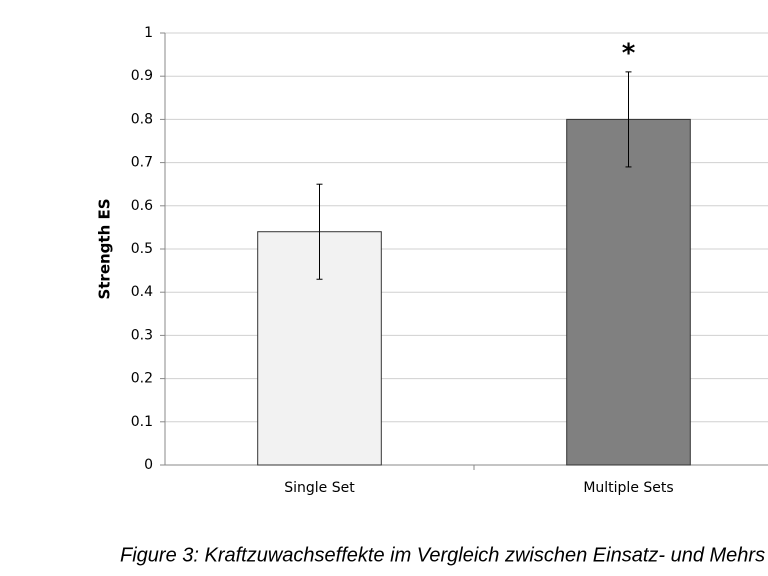 The width and height of the screenshot is (768, 576). Describe the element at coordinates (142, 249) in the screenshot. I see `y-tick-label: 0.5` at that location.